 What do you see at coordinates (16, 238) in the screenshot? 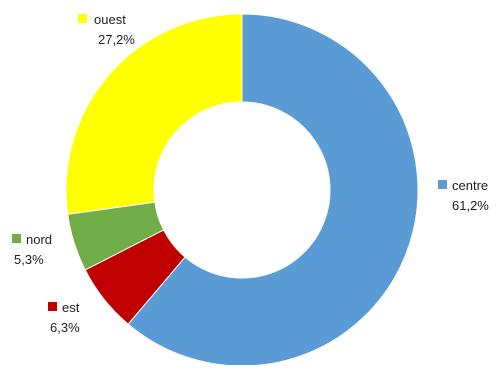
I see `legend-swatch-nord` at bounding box center [16, 238].